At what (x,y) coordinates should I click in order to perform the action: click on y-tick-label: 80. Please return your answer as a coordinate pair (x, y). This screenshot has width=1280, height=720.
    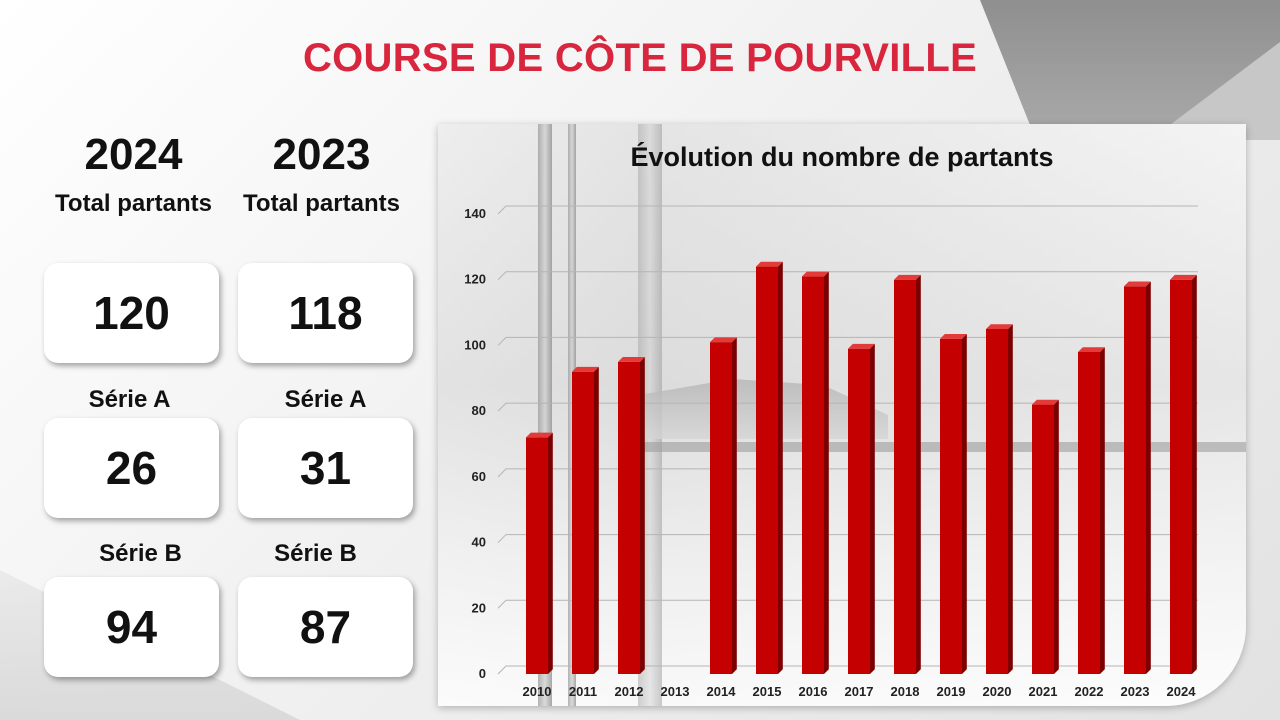
    Looking at the image, I should click on (479, 410).